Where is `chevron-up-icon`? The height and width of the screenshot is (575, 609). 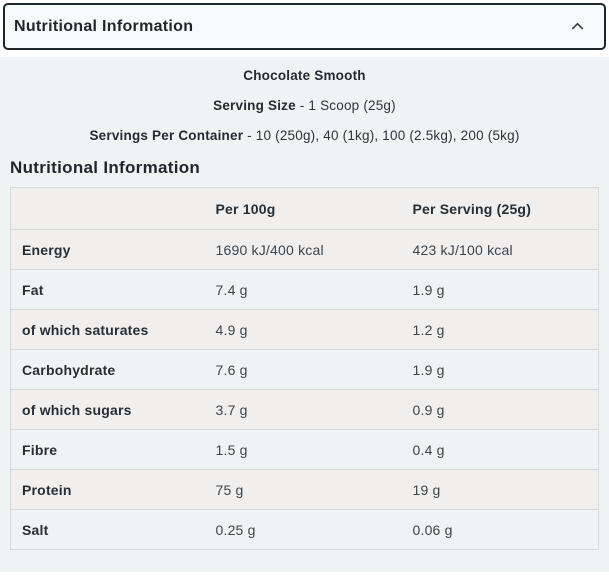 chevron-up-icon is located at coordinates (577, 26).